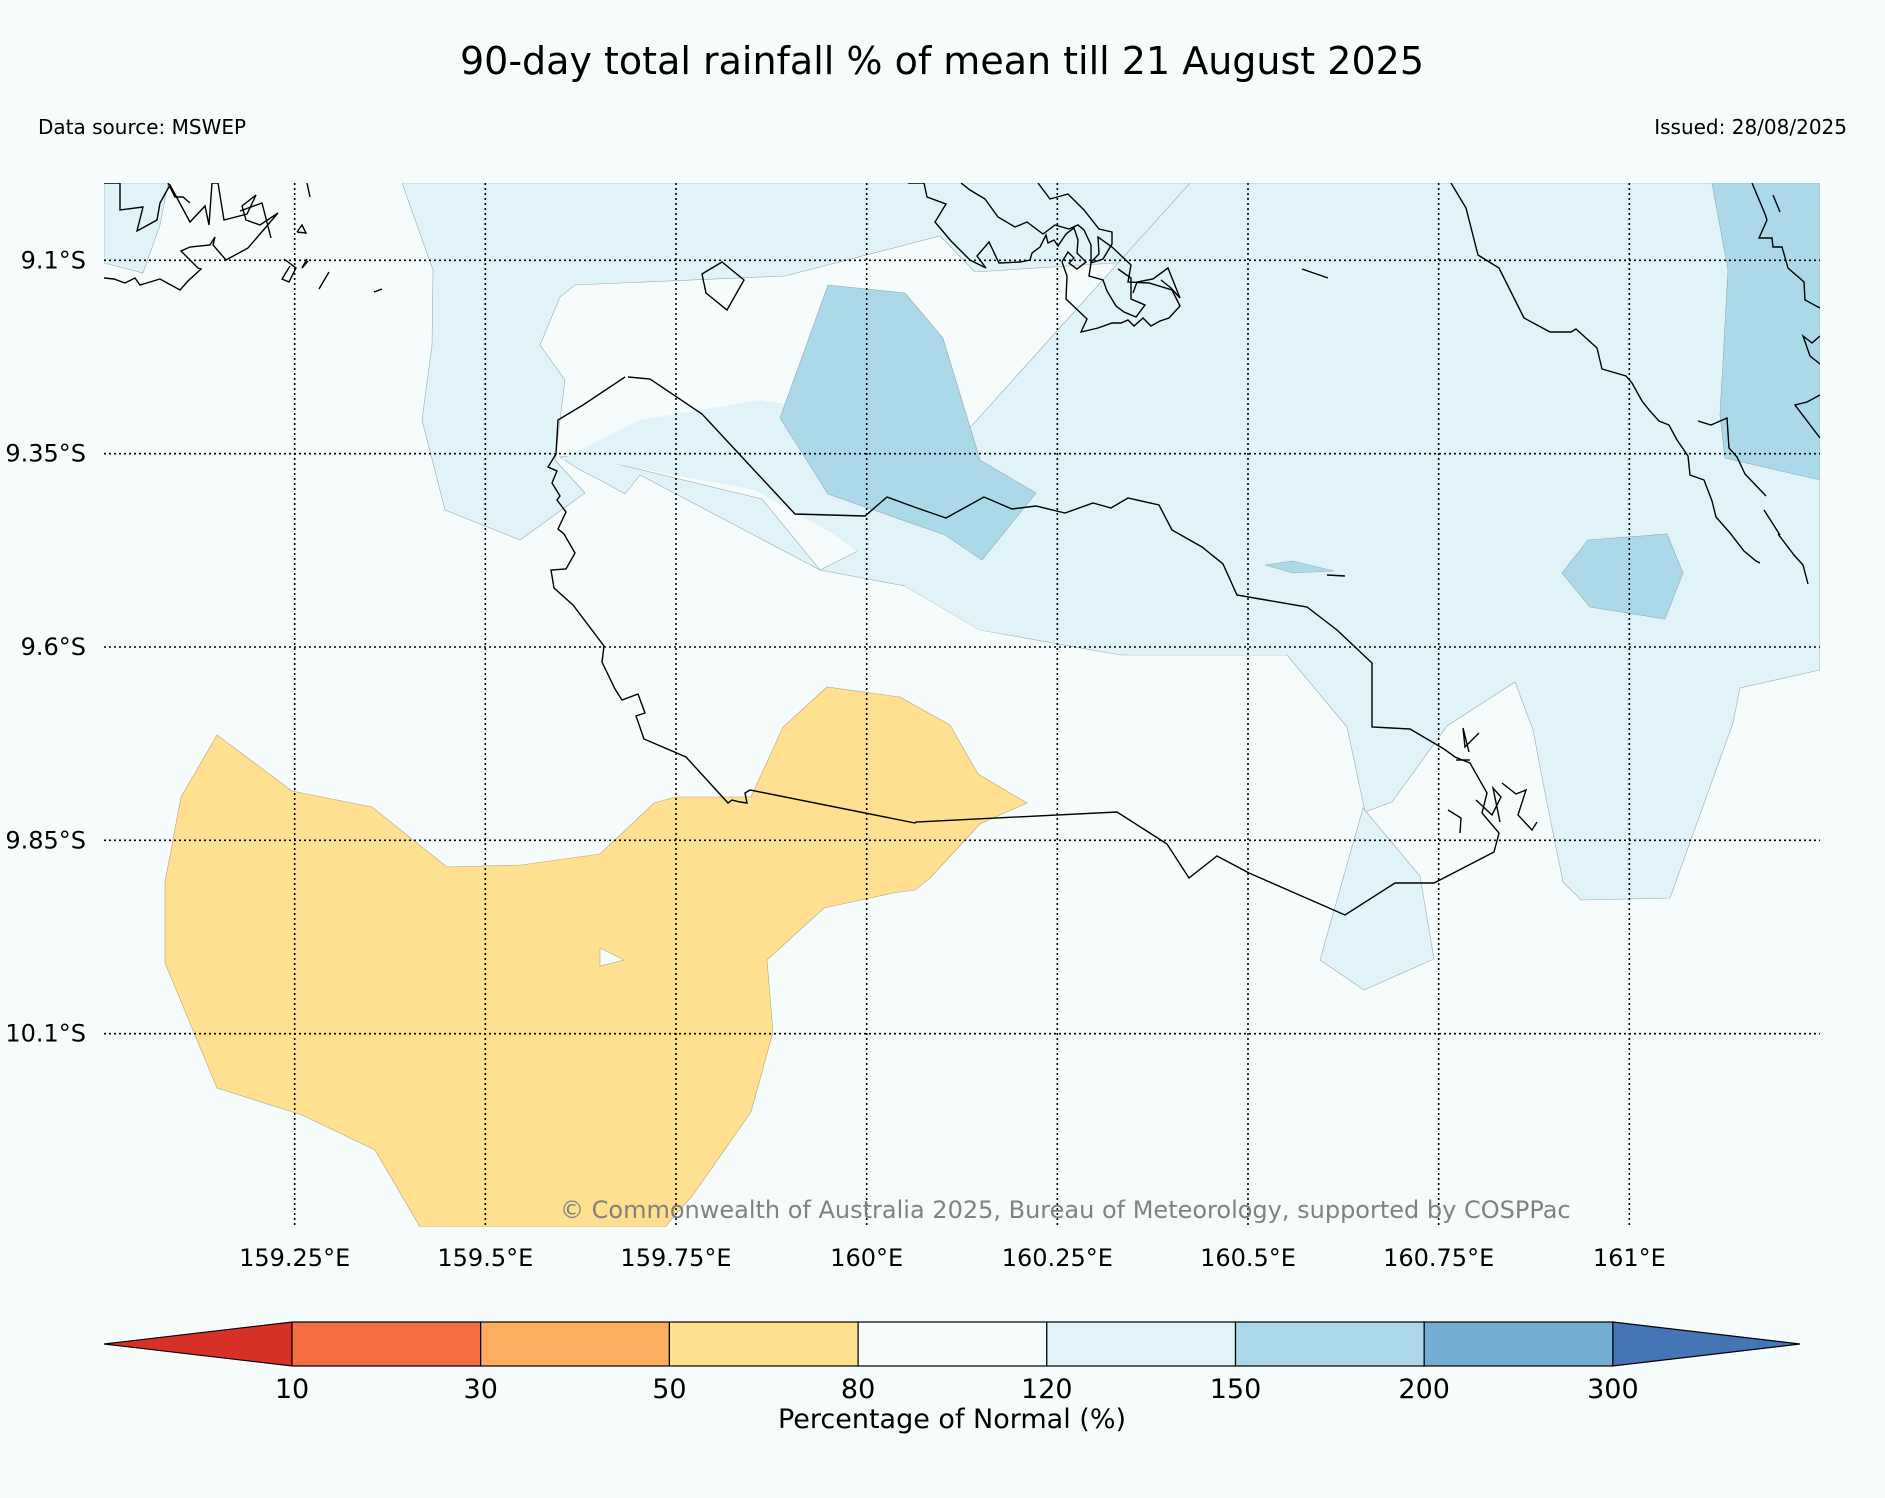  What do you see at coordinates (1629, 1258) in the screenshot?
I see `longitude-tick-label: 161°E` at bounding box center [1629, 1258].